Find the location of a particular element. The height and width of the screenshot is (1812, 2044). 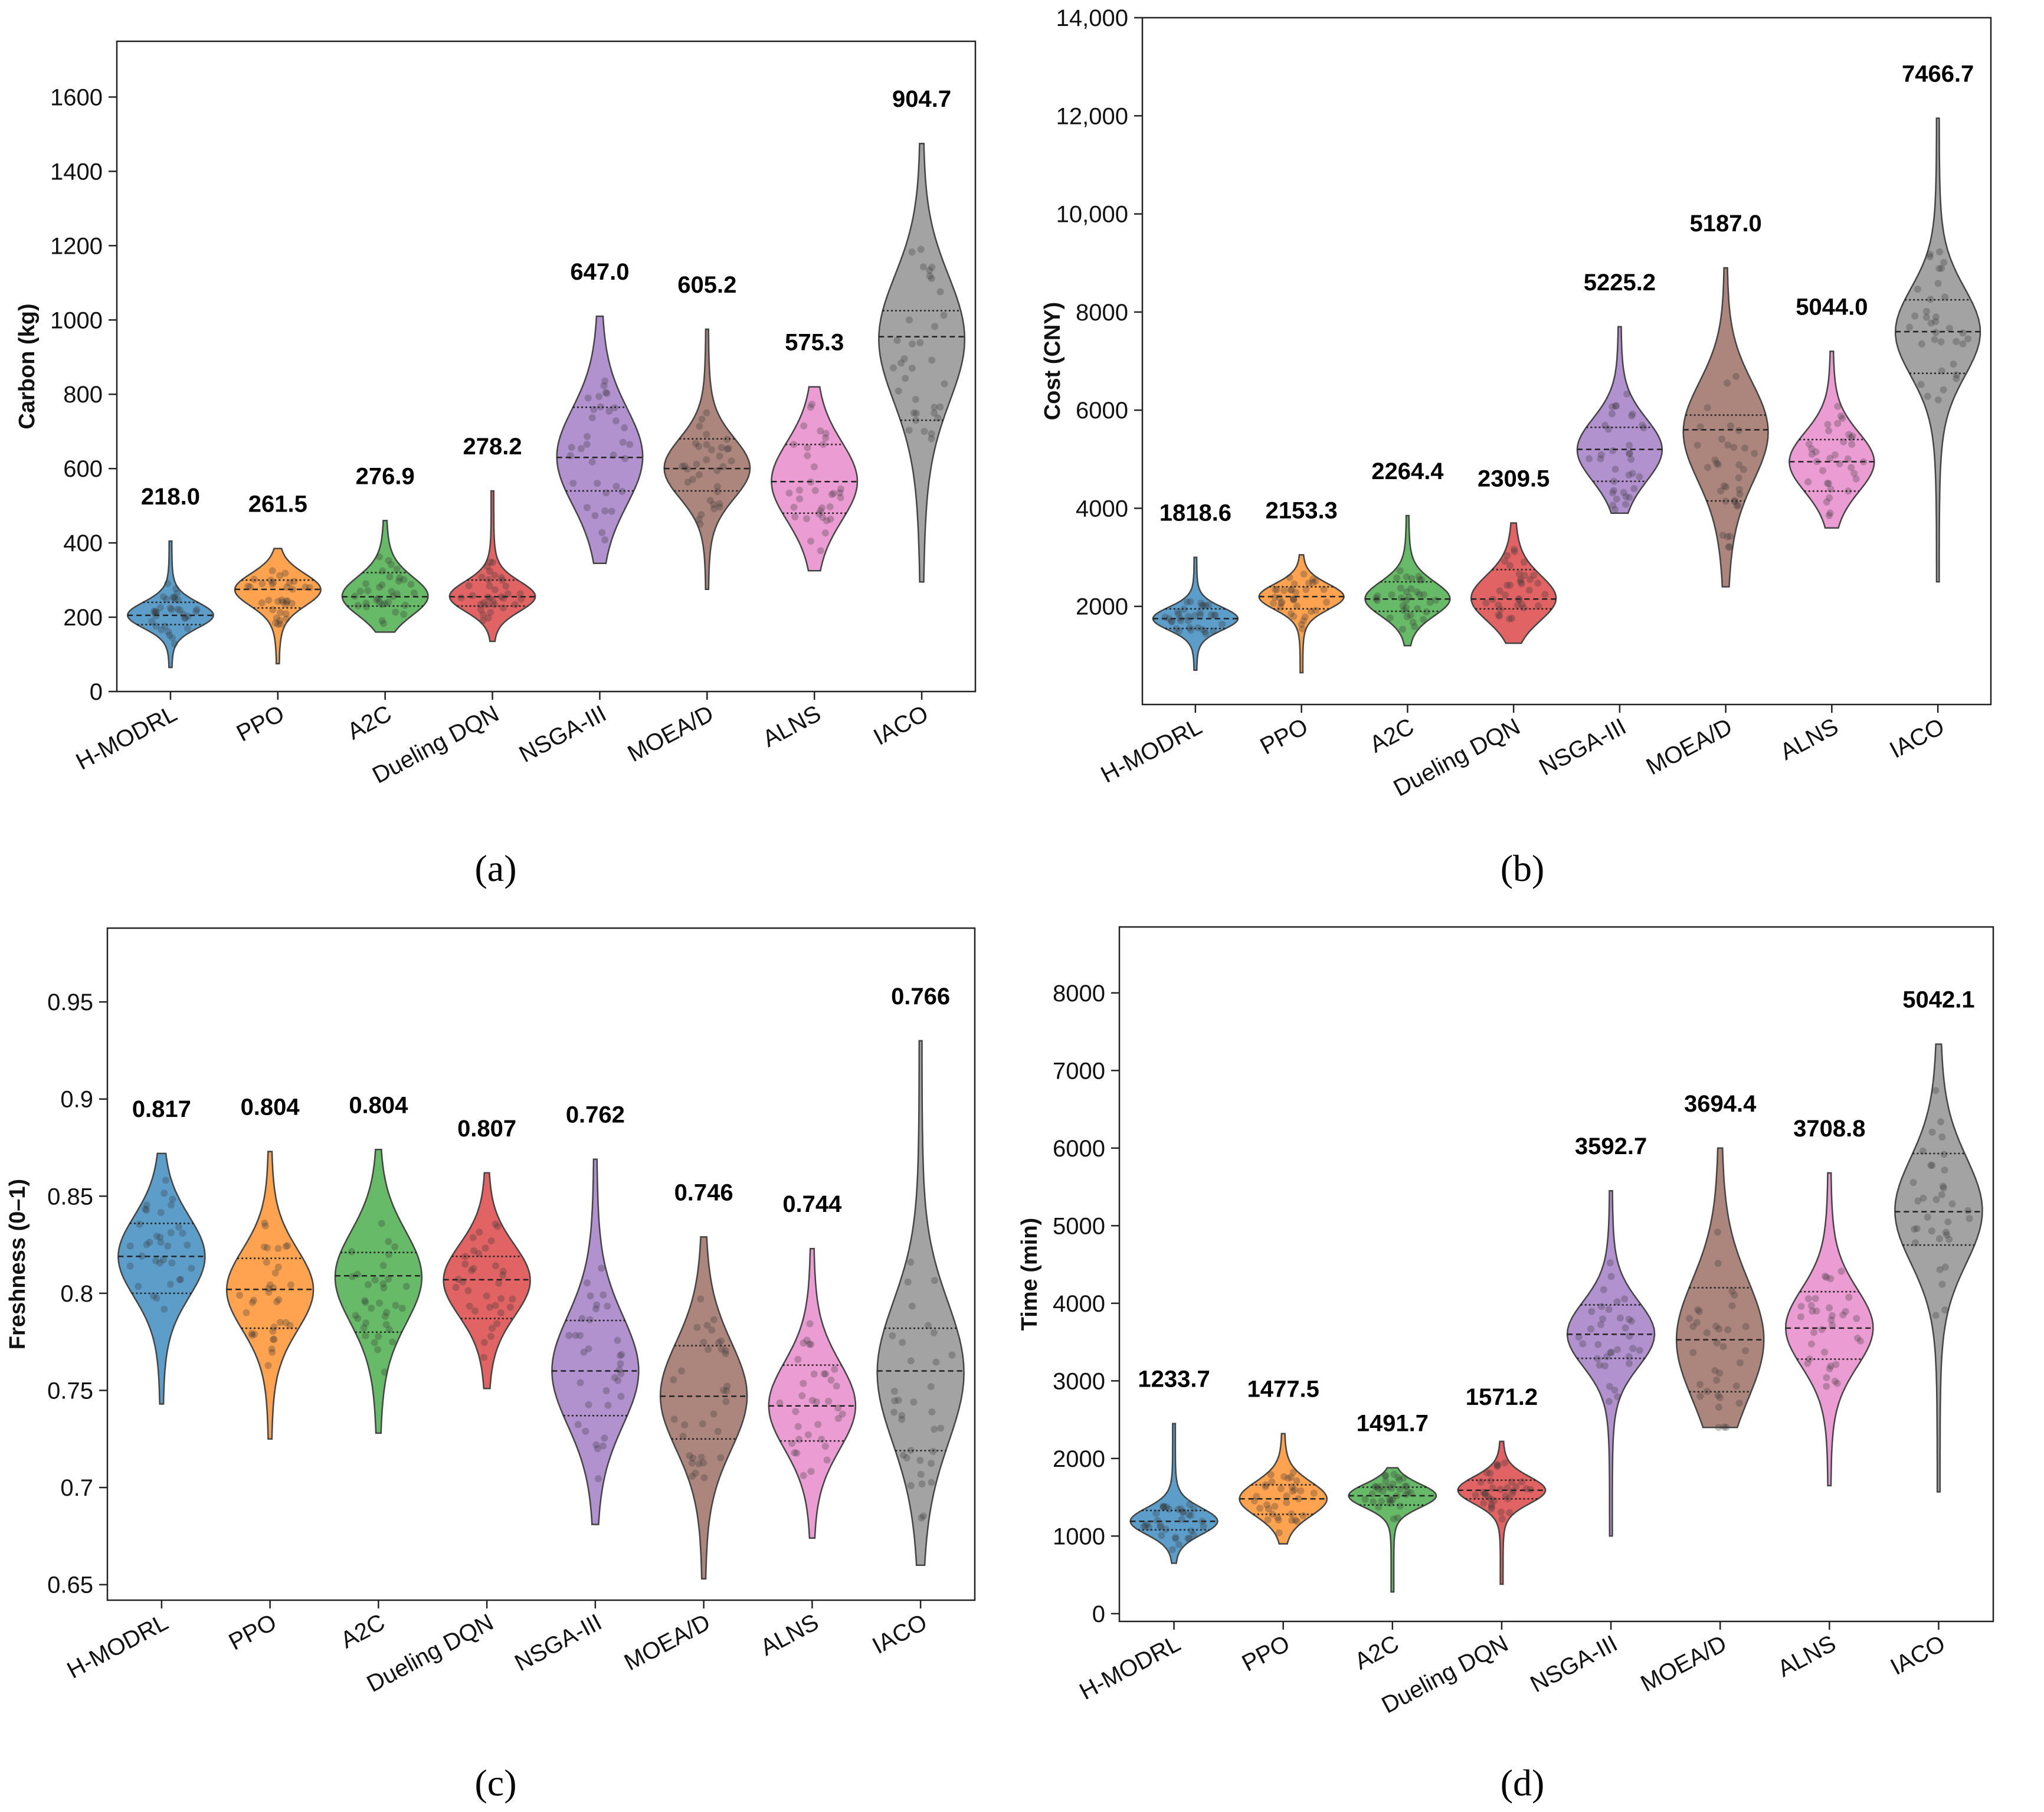

y-tick-label: 5000 is located at coordinates (1079, 1226).